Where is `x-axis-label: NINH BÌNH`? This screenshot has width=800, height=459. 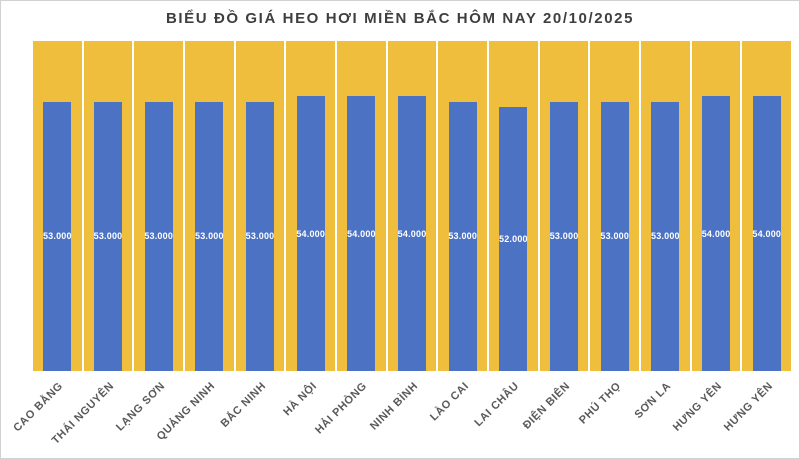 x-axis-label: NINH BÌNH is located at coordinates (394, 406).